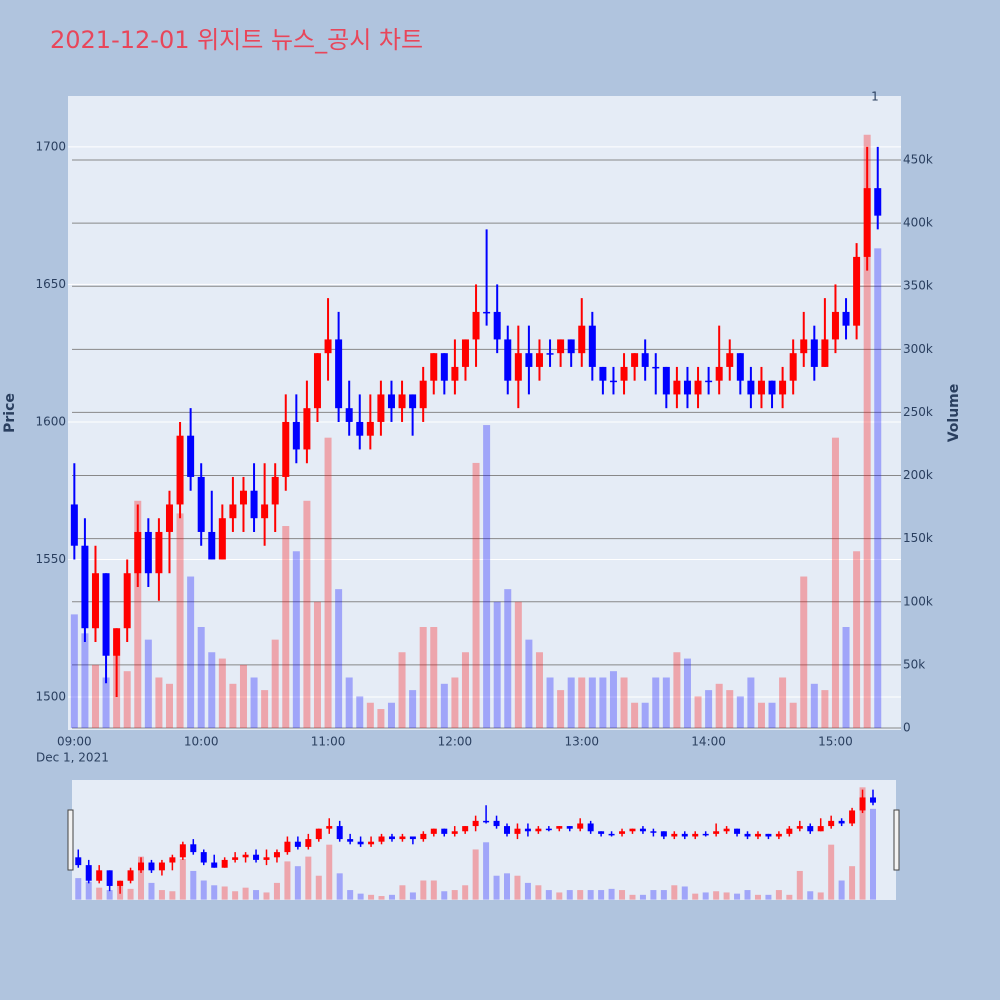 Image resolution: width=1000 pixels, height=1000 pixels. Describe the element at coordinates (896, 840) in the screenshot. I see `range-handle-right` at that location.